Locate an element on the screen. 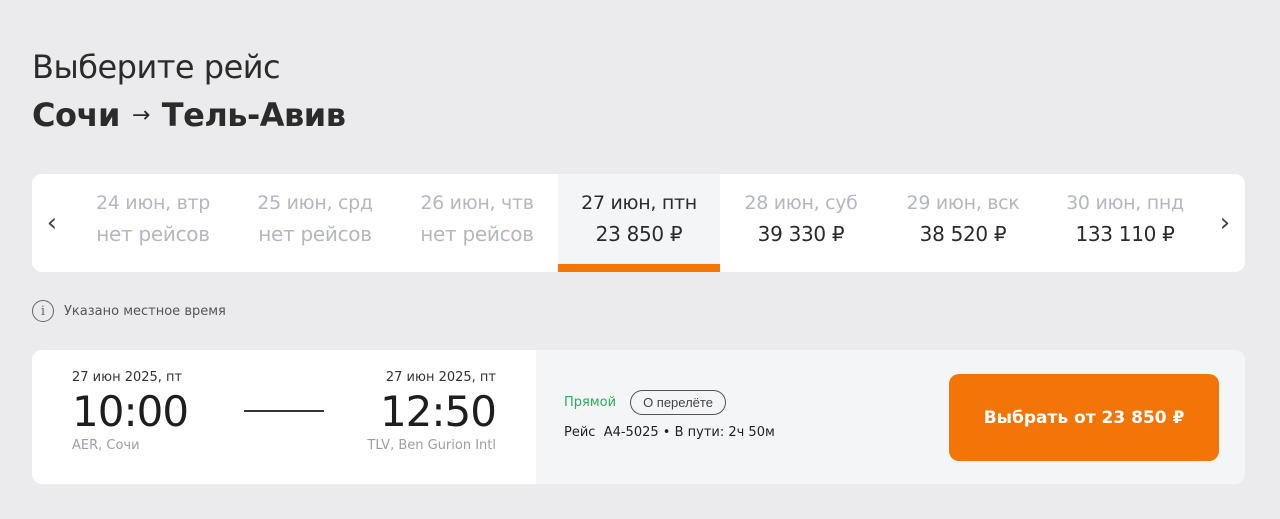  date-label: 26 июн, чтв is located at coordinates (477, 203).